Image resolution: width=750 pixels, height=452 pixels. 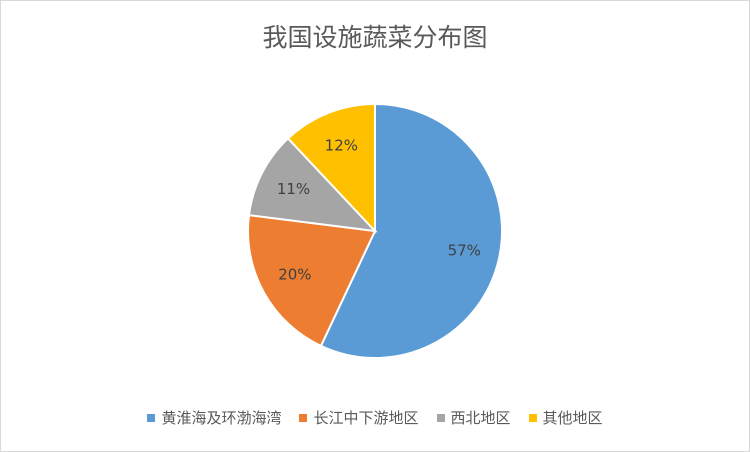 What do you see at coordinates (480, 418) in the screenshot?
I see `legend-label: 西北地区` at bounding box center [480, 418].